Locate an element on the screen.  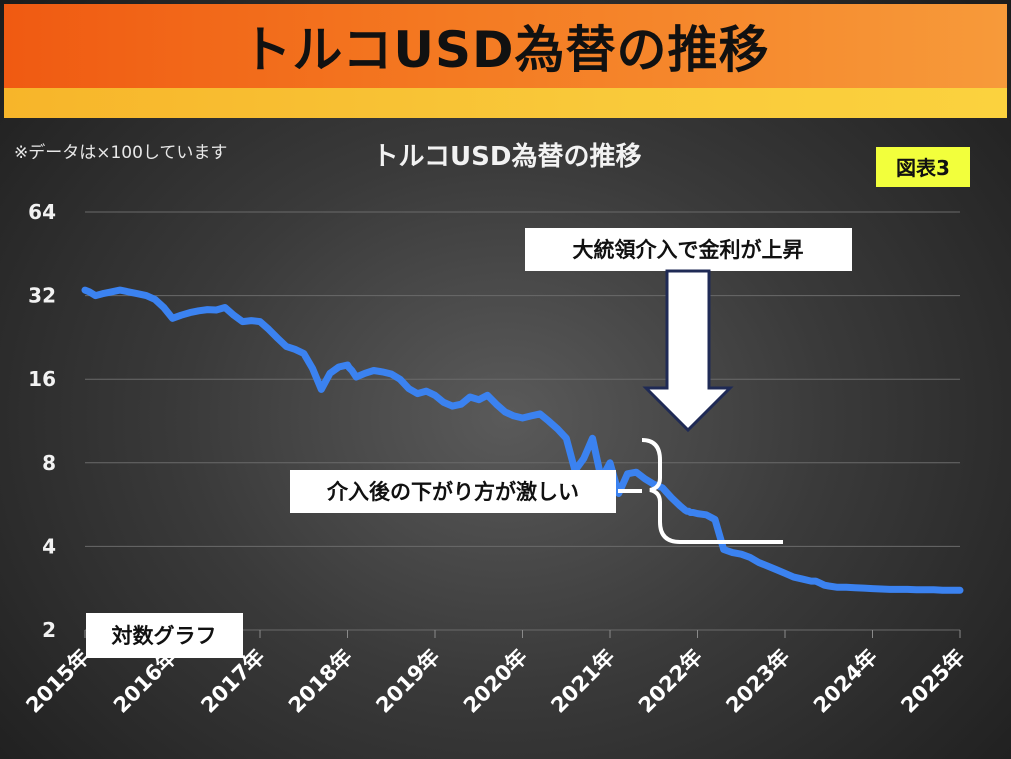
y-axis-ticks: 2 4 8 16 32 64 is located at coordinates (42, 421).